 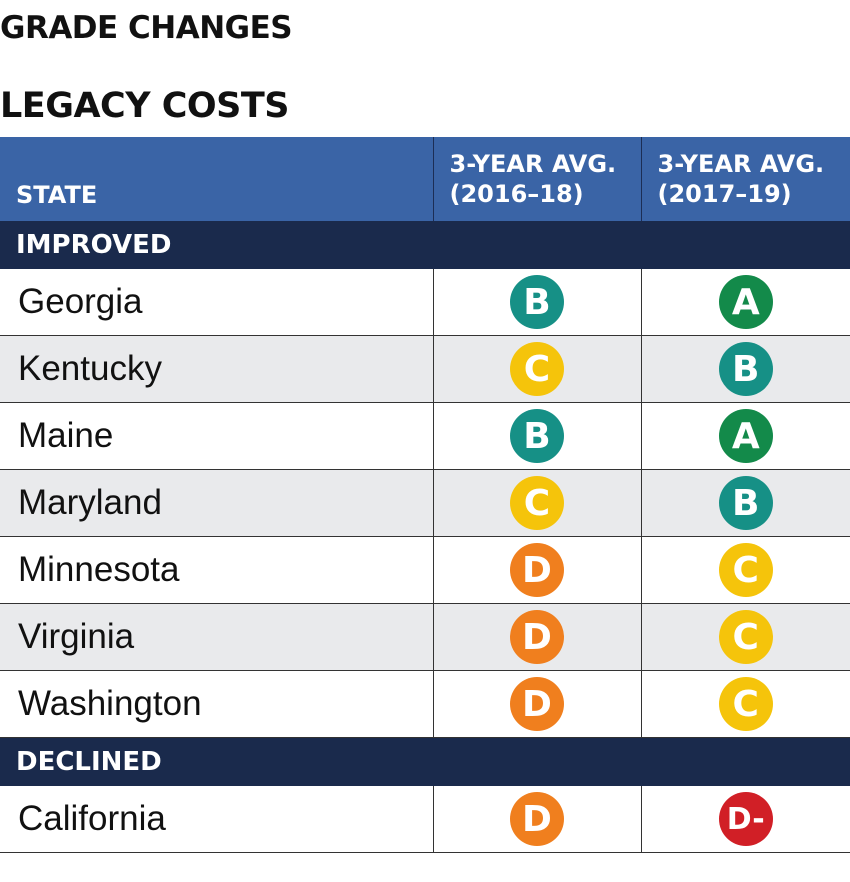 I want to click on table-row: Kentucky C B, so click(x=425, y=369).